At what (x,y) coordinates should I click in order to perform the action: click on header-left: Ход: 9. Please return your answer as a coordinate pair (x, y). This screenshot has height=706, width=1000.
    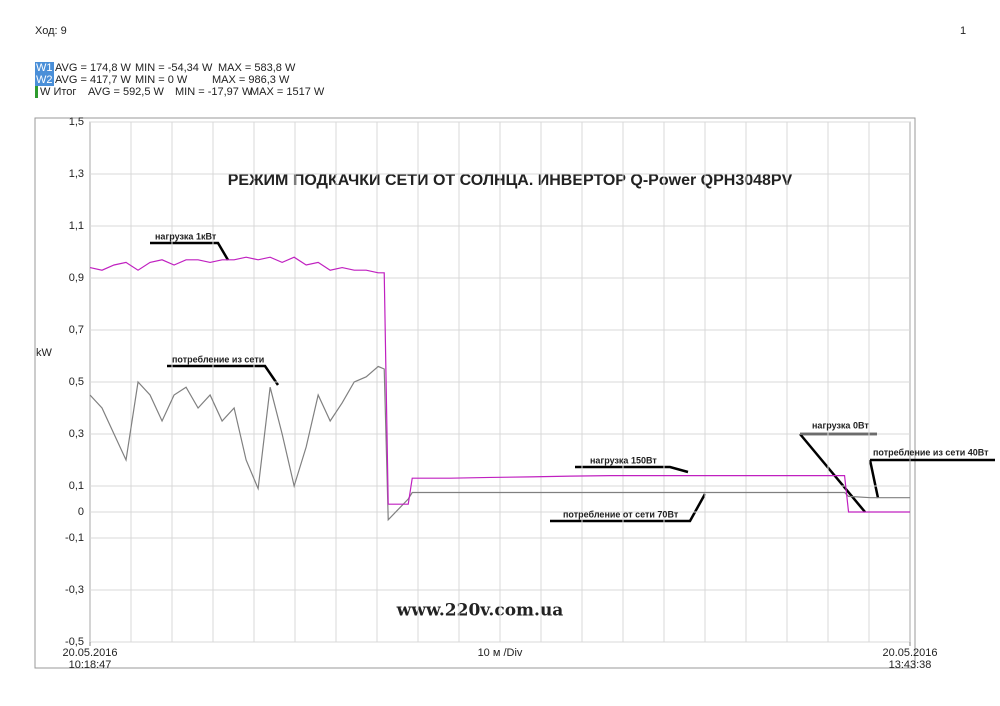
    Looking at the image, I should click on (51, 31).